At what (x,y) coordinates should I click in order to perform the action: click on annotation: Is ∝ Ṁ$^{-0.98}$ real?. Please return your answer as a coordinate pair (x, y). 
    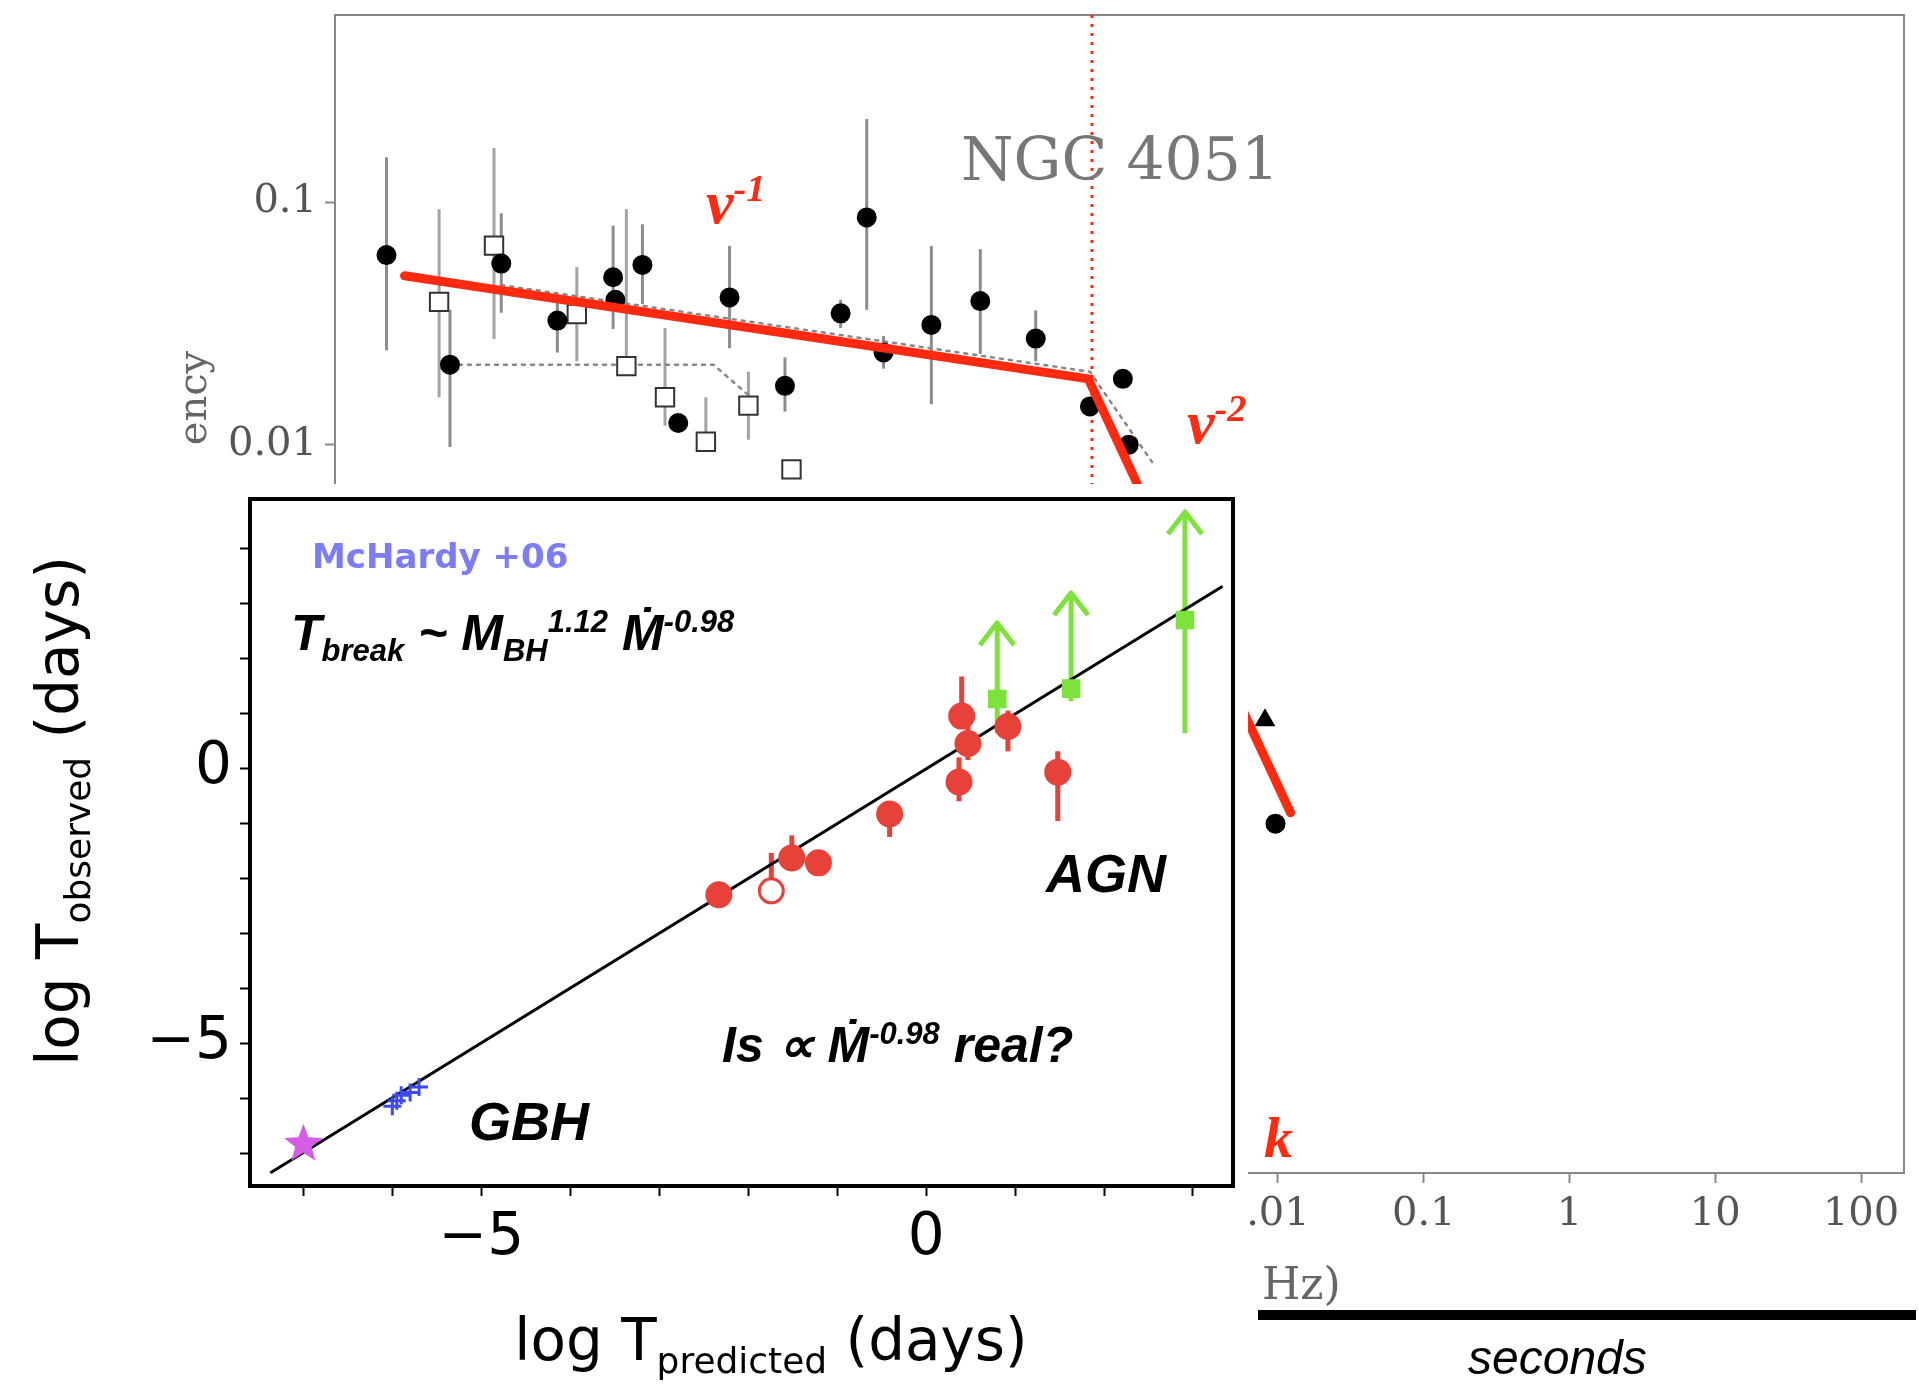
    Looking at the image, I should click on (898, 1045).